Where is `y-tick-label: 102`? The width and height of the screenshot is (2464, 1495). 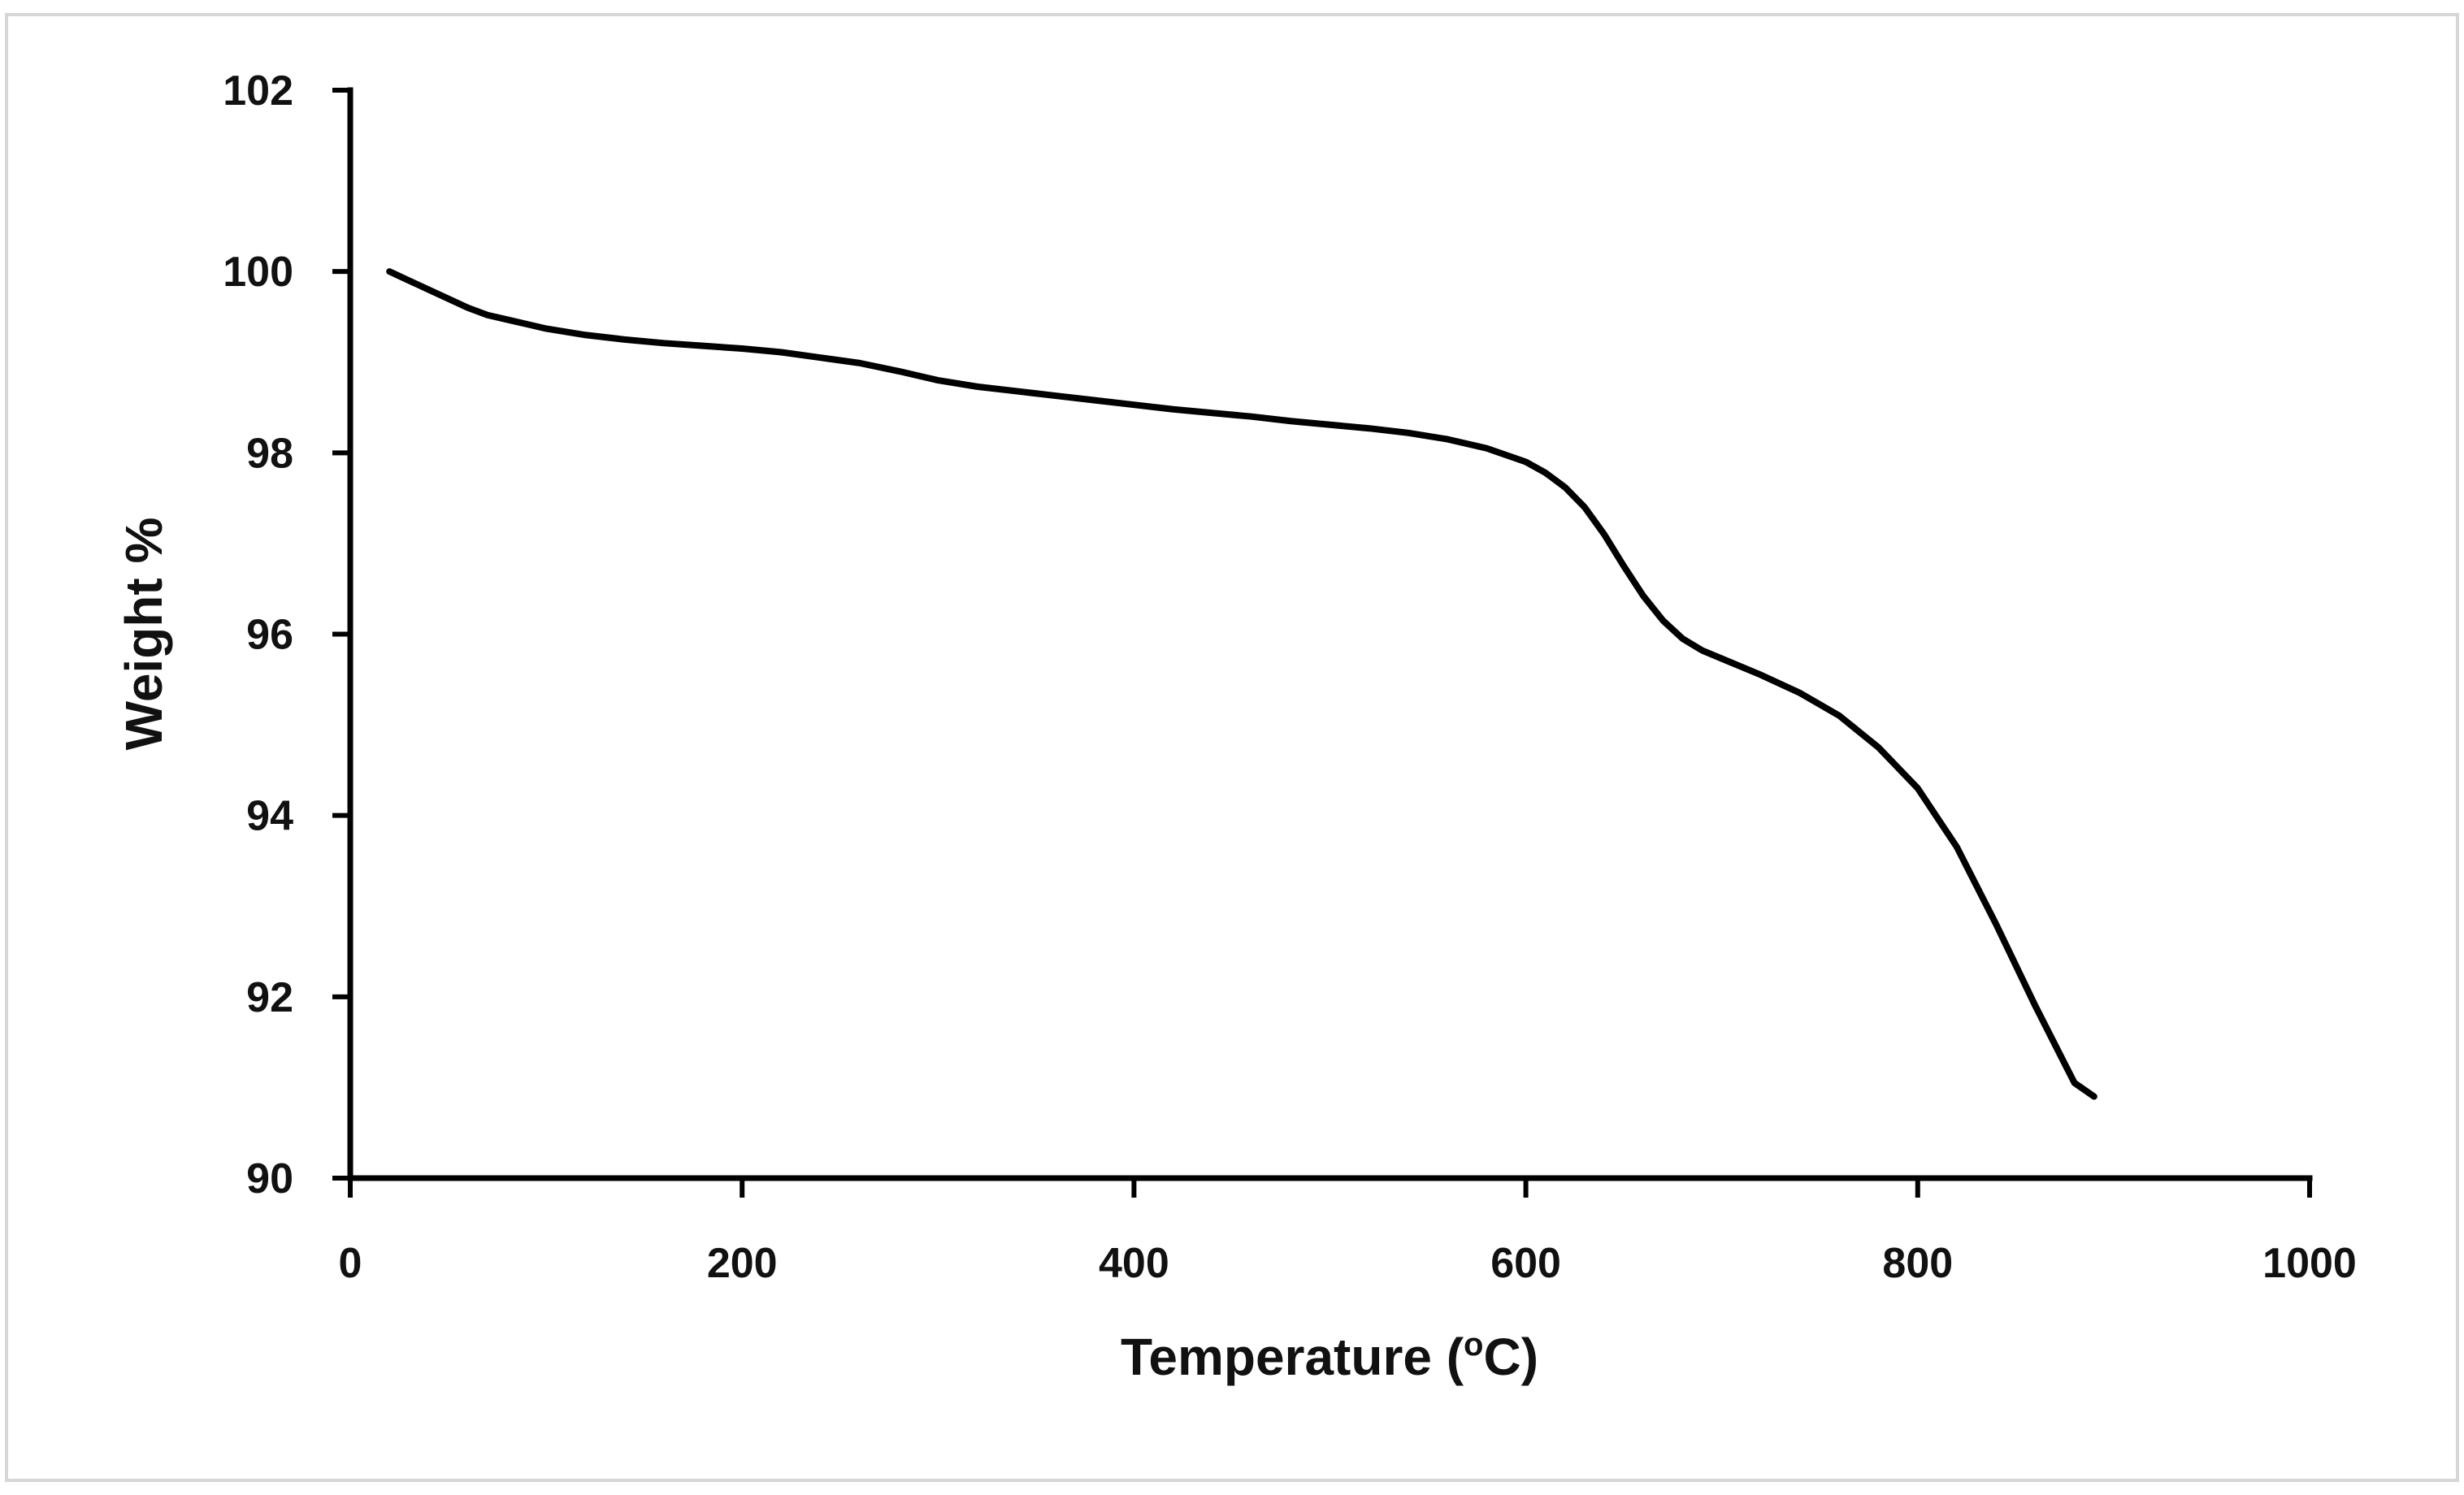 y-tick-label: 102 is located at coordinates (258, 91).